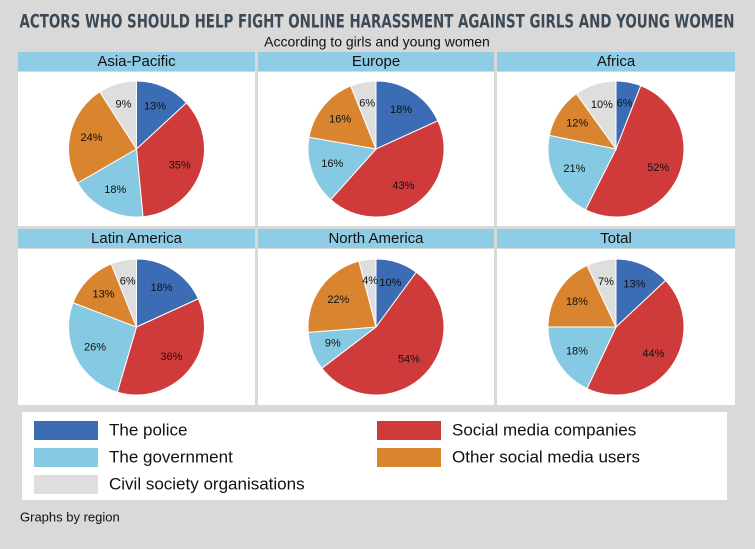 This screenshot has width=755, height=549. I want to click on slice-label: 21%, so click(574, 169).